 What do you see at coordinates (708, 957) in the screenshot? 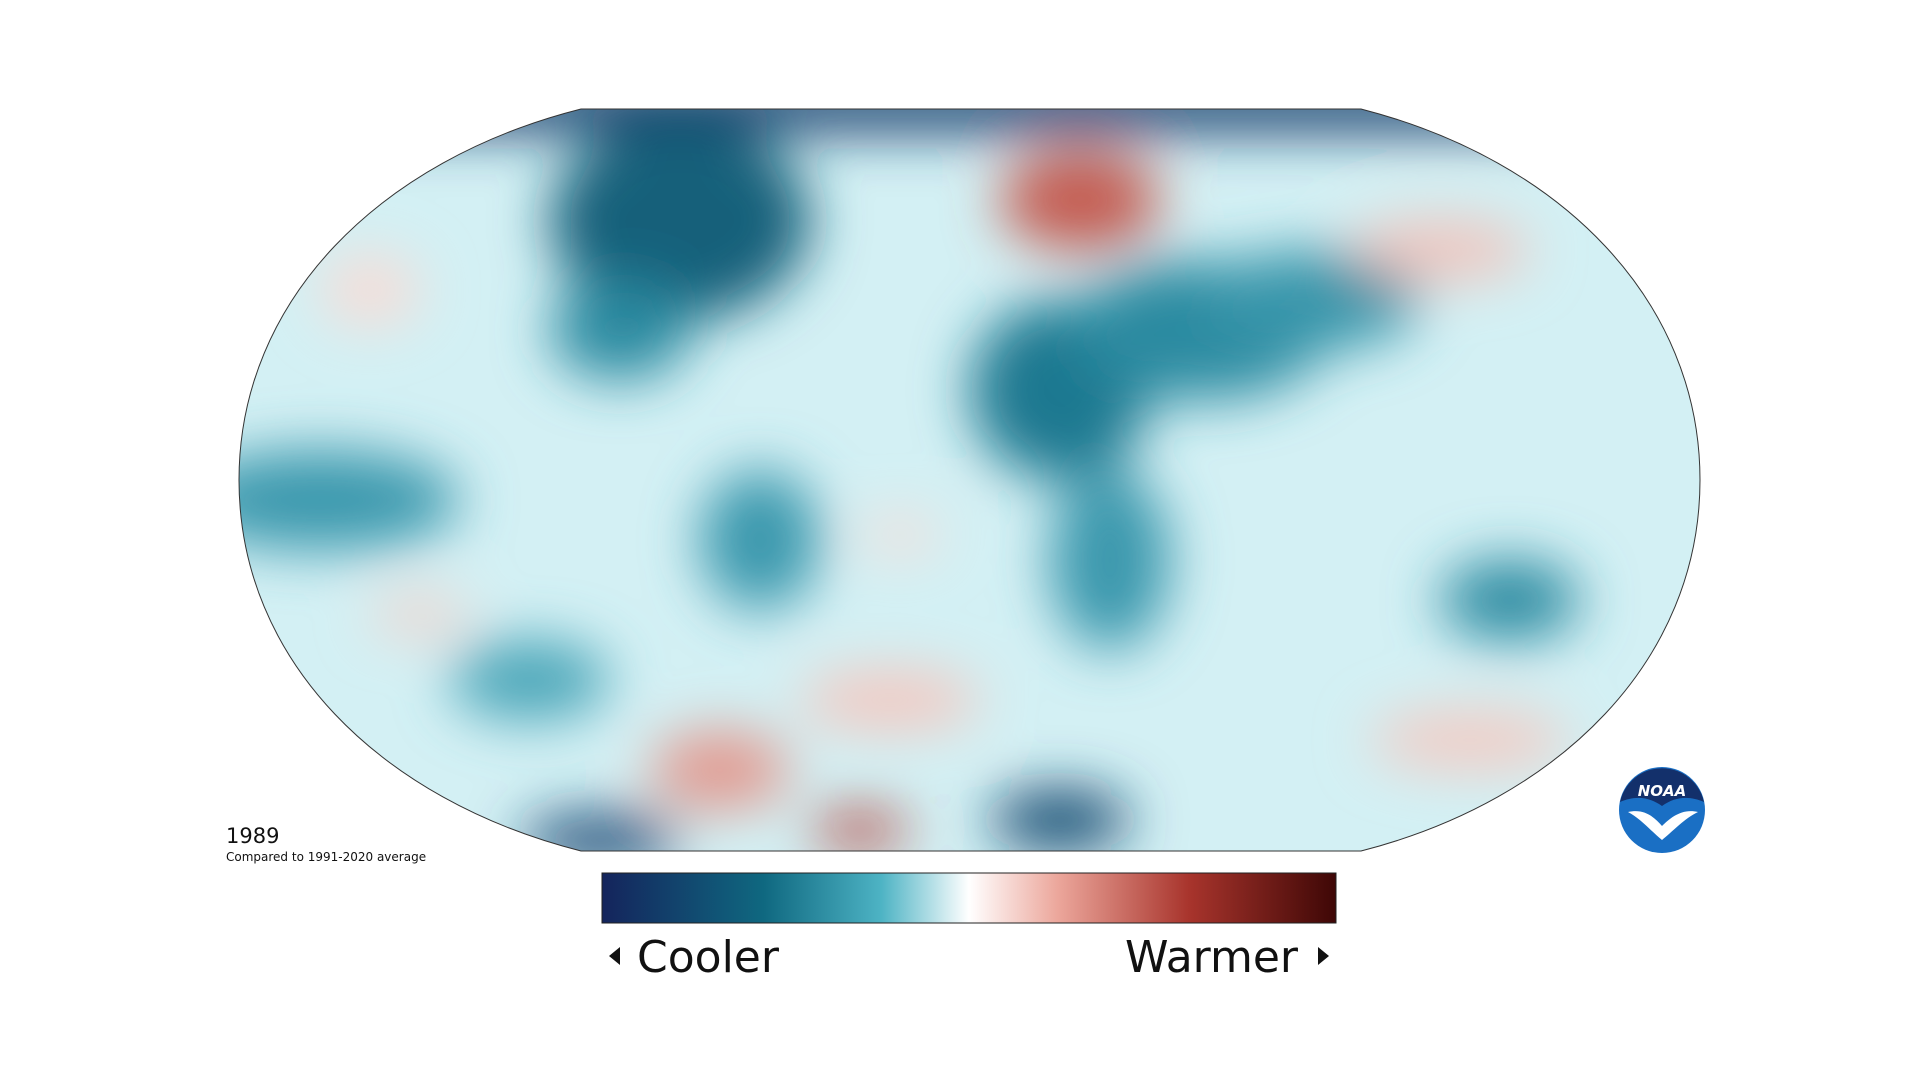
I see `cooler-label: Cooler` at bounding box center [708, 957].